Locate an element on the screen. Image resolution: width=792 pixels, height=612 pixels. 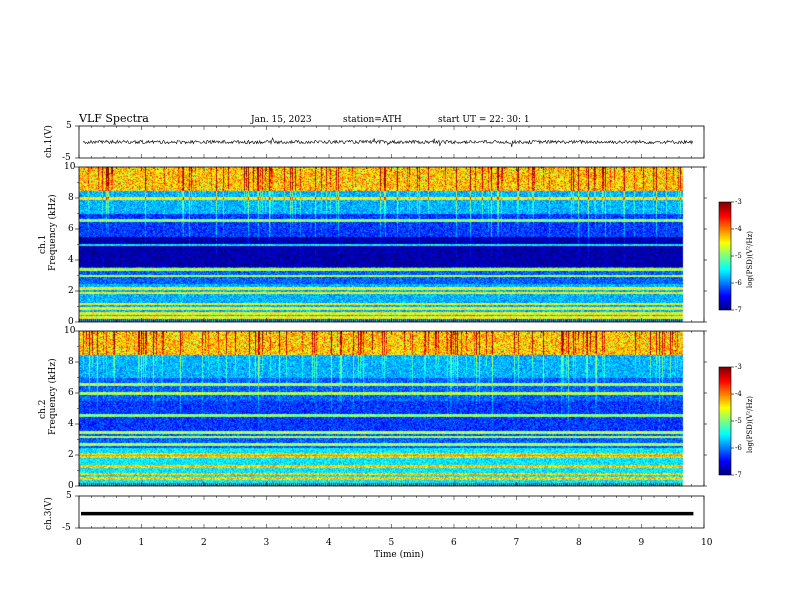
ch1-colorbar-tick-label: -5 is located at coordinates (738, 256).